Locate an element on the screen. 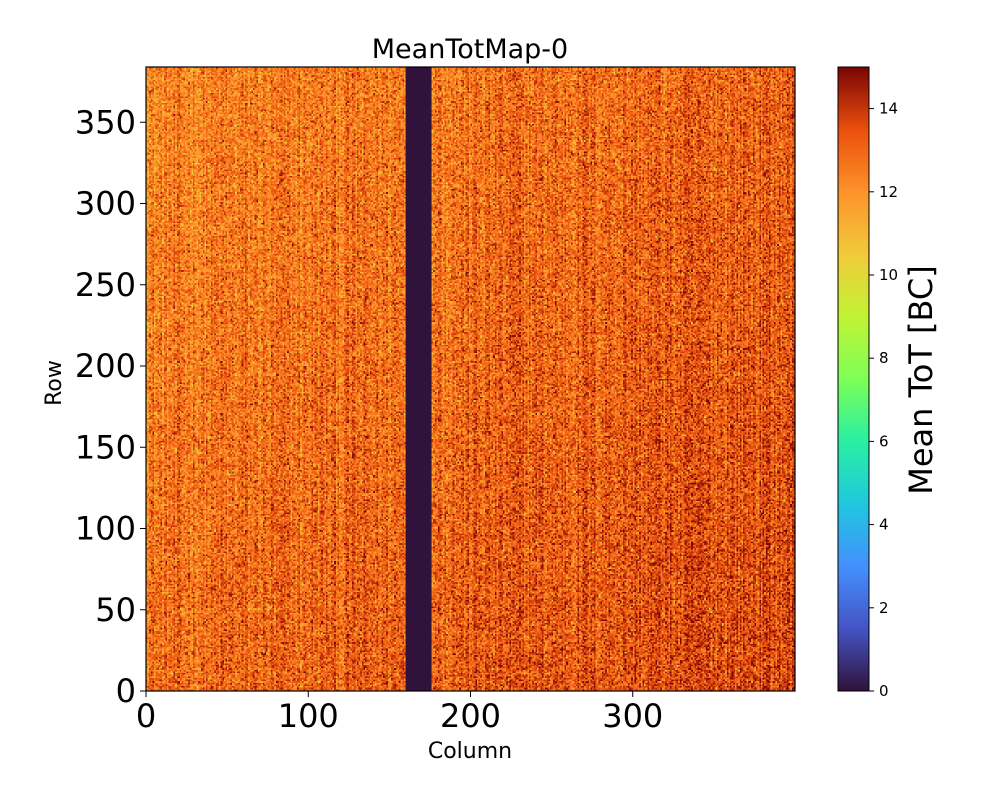  colorbar: 0 2 4 6 8 10 12 14 Mean ToT [BC] is located at coordinates (888, 383).